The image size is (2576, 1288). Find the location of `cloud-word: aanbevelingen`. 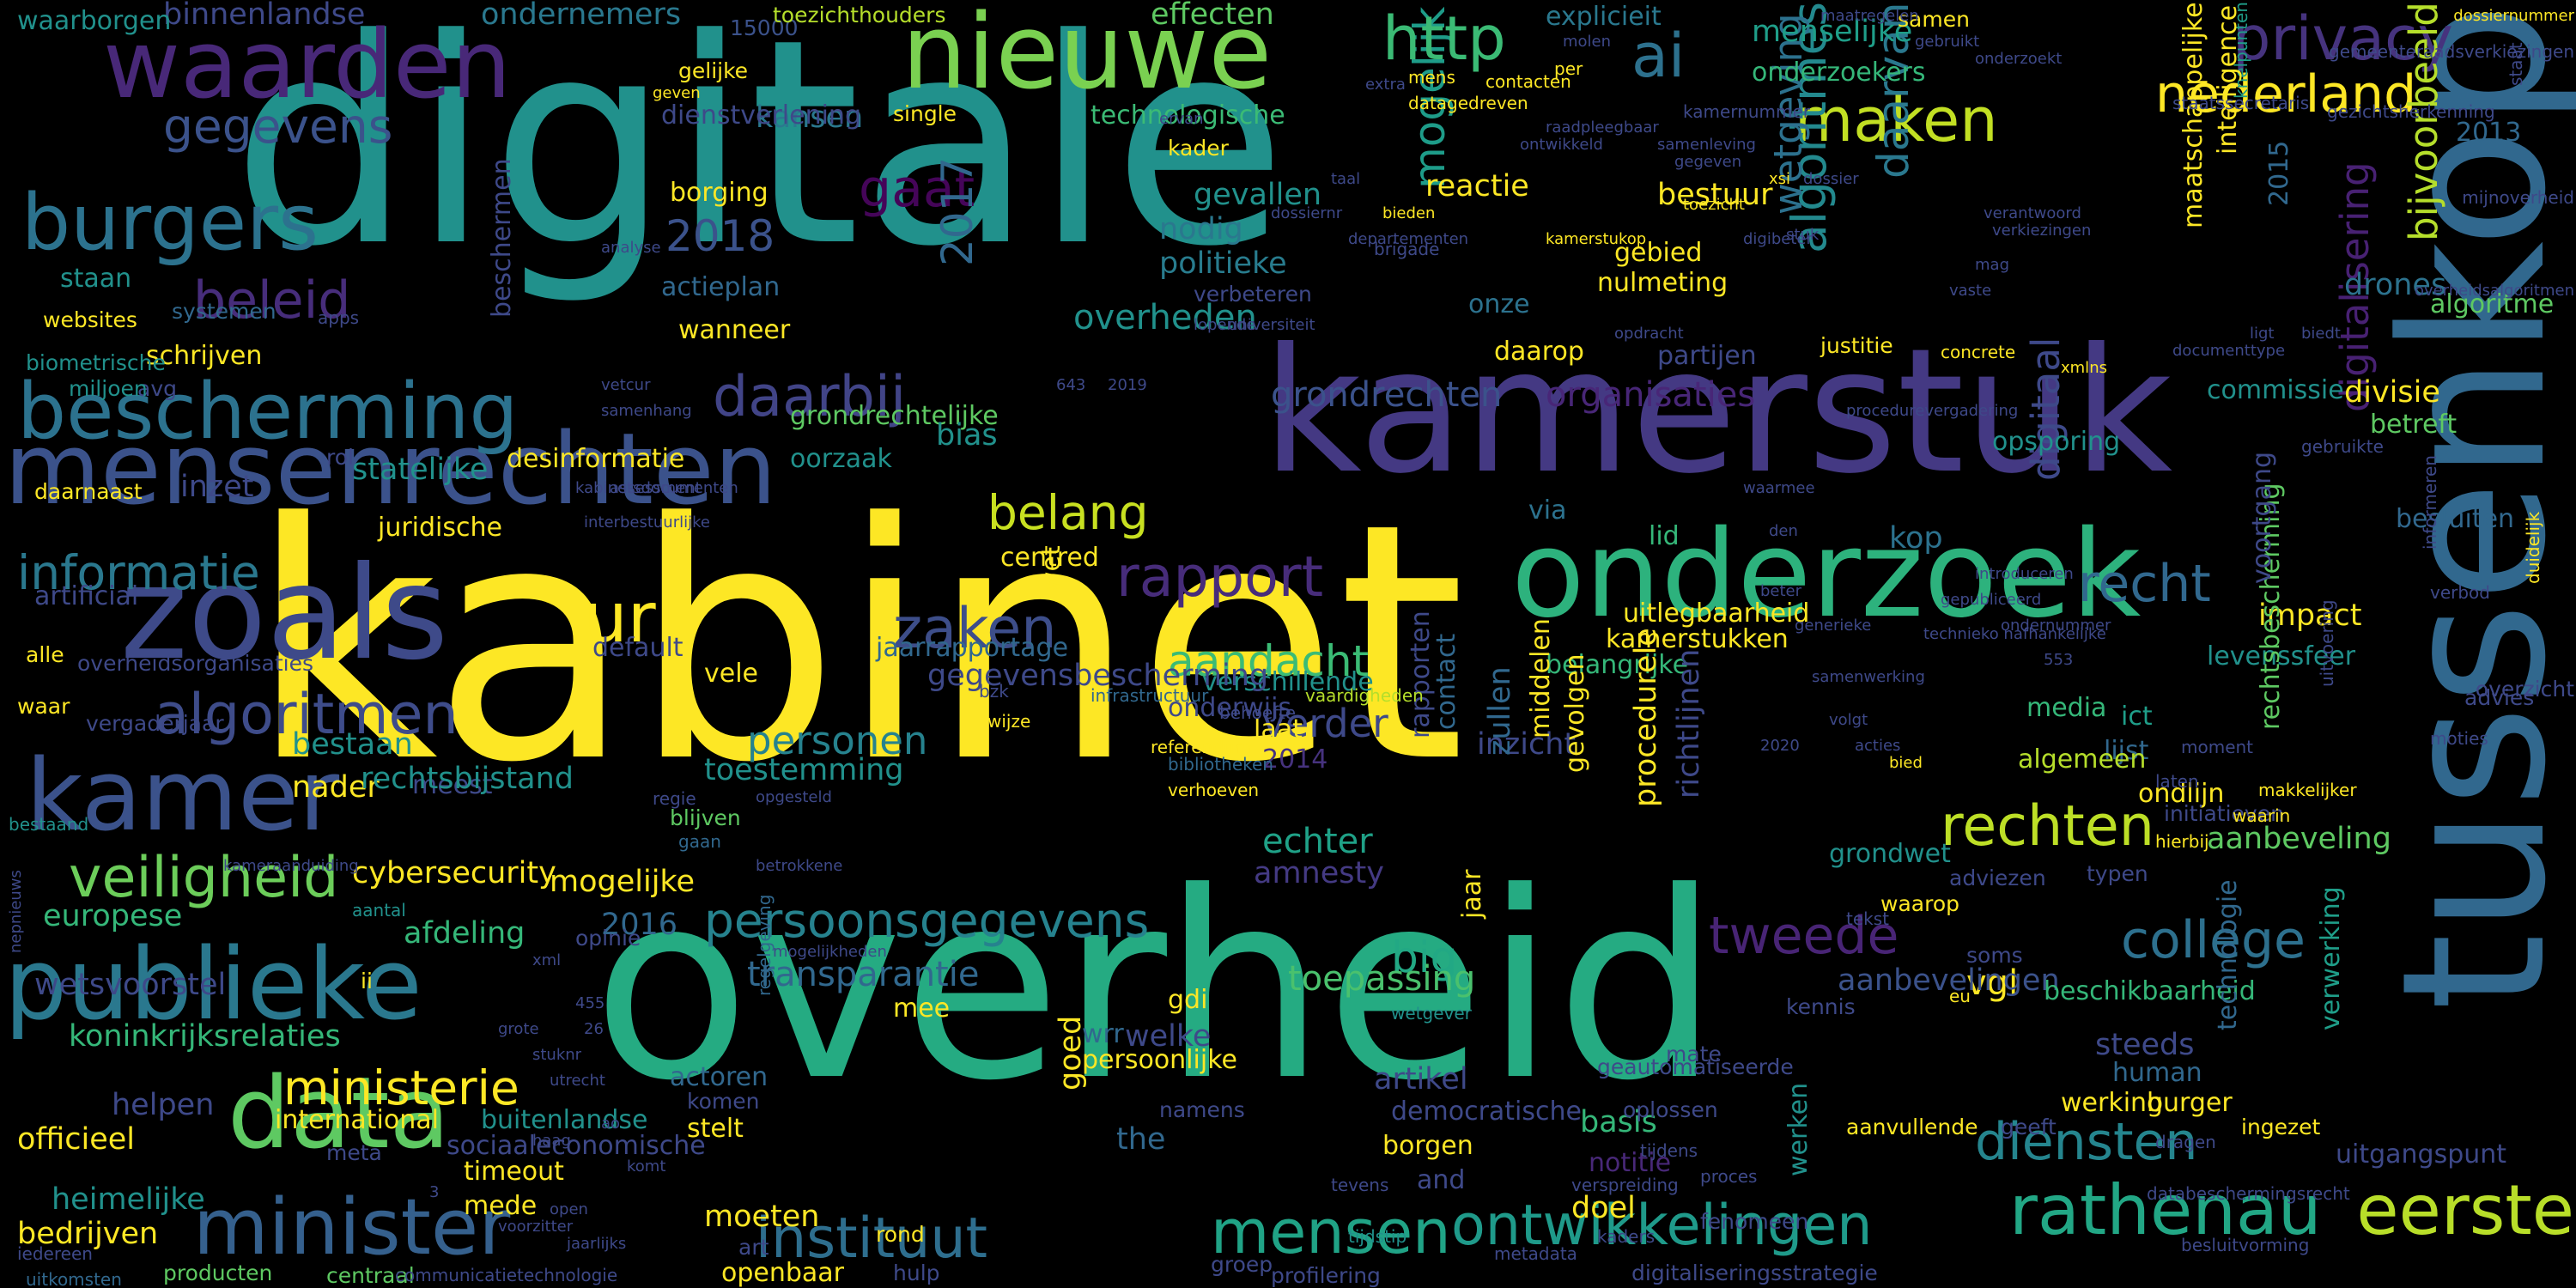

cloud-word: aanbevelingen is located at coordinates (1949, 980).